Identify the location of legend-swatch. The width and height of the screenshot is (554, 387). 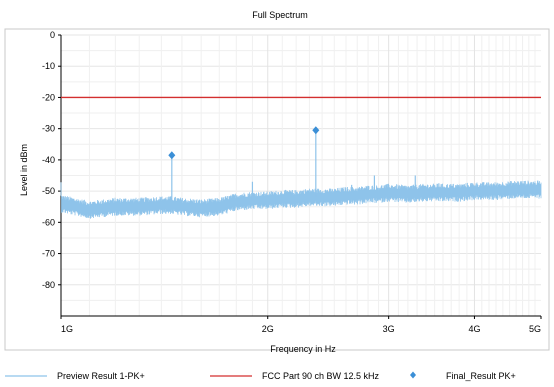
(413, 375).